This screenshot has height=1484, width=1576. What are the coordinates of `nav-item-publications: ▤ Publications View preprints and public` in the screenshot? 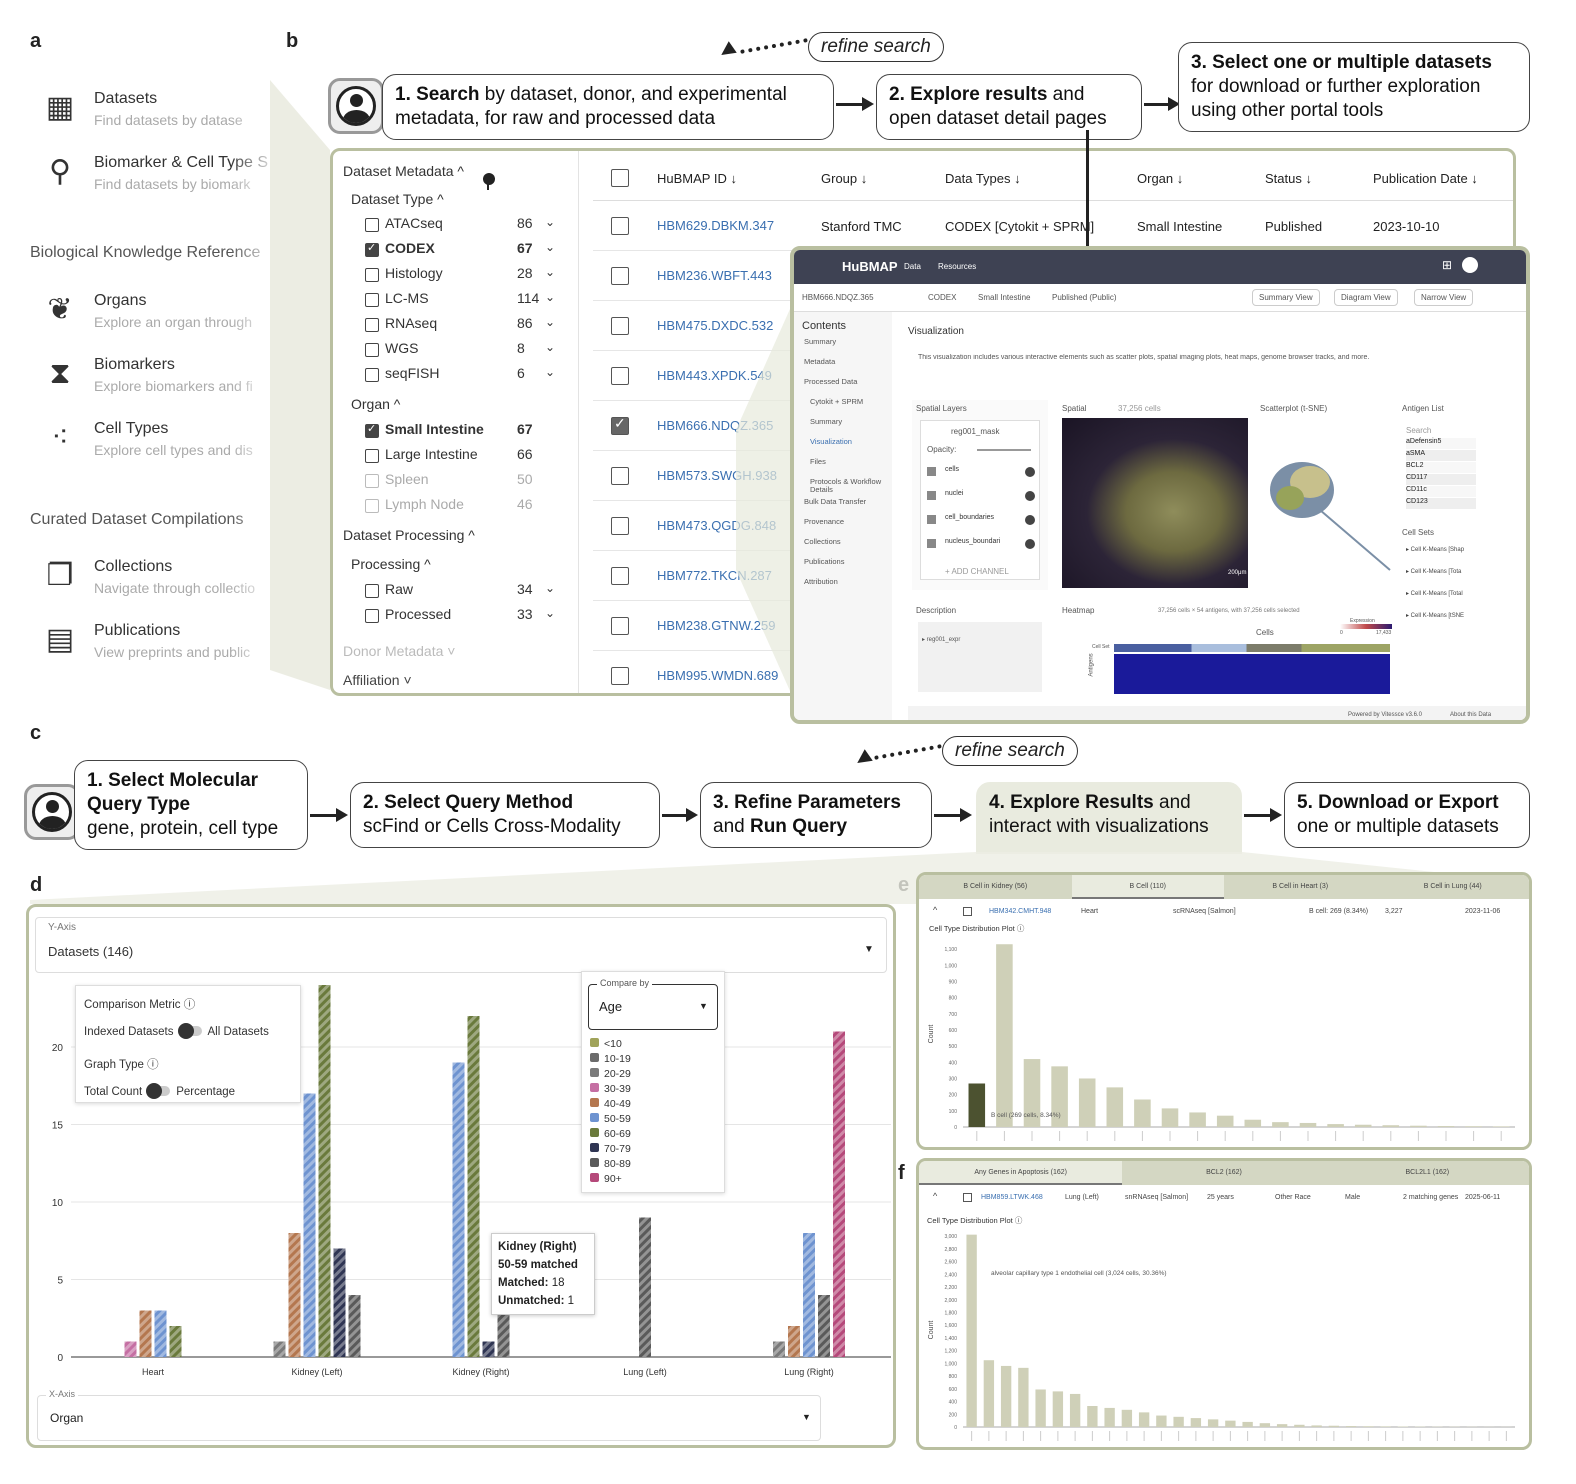 It's located at (145, 641).